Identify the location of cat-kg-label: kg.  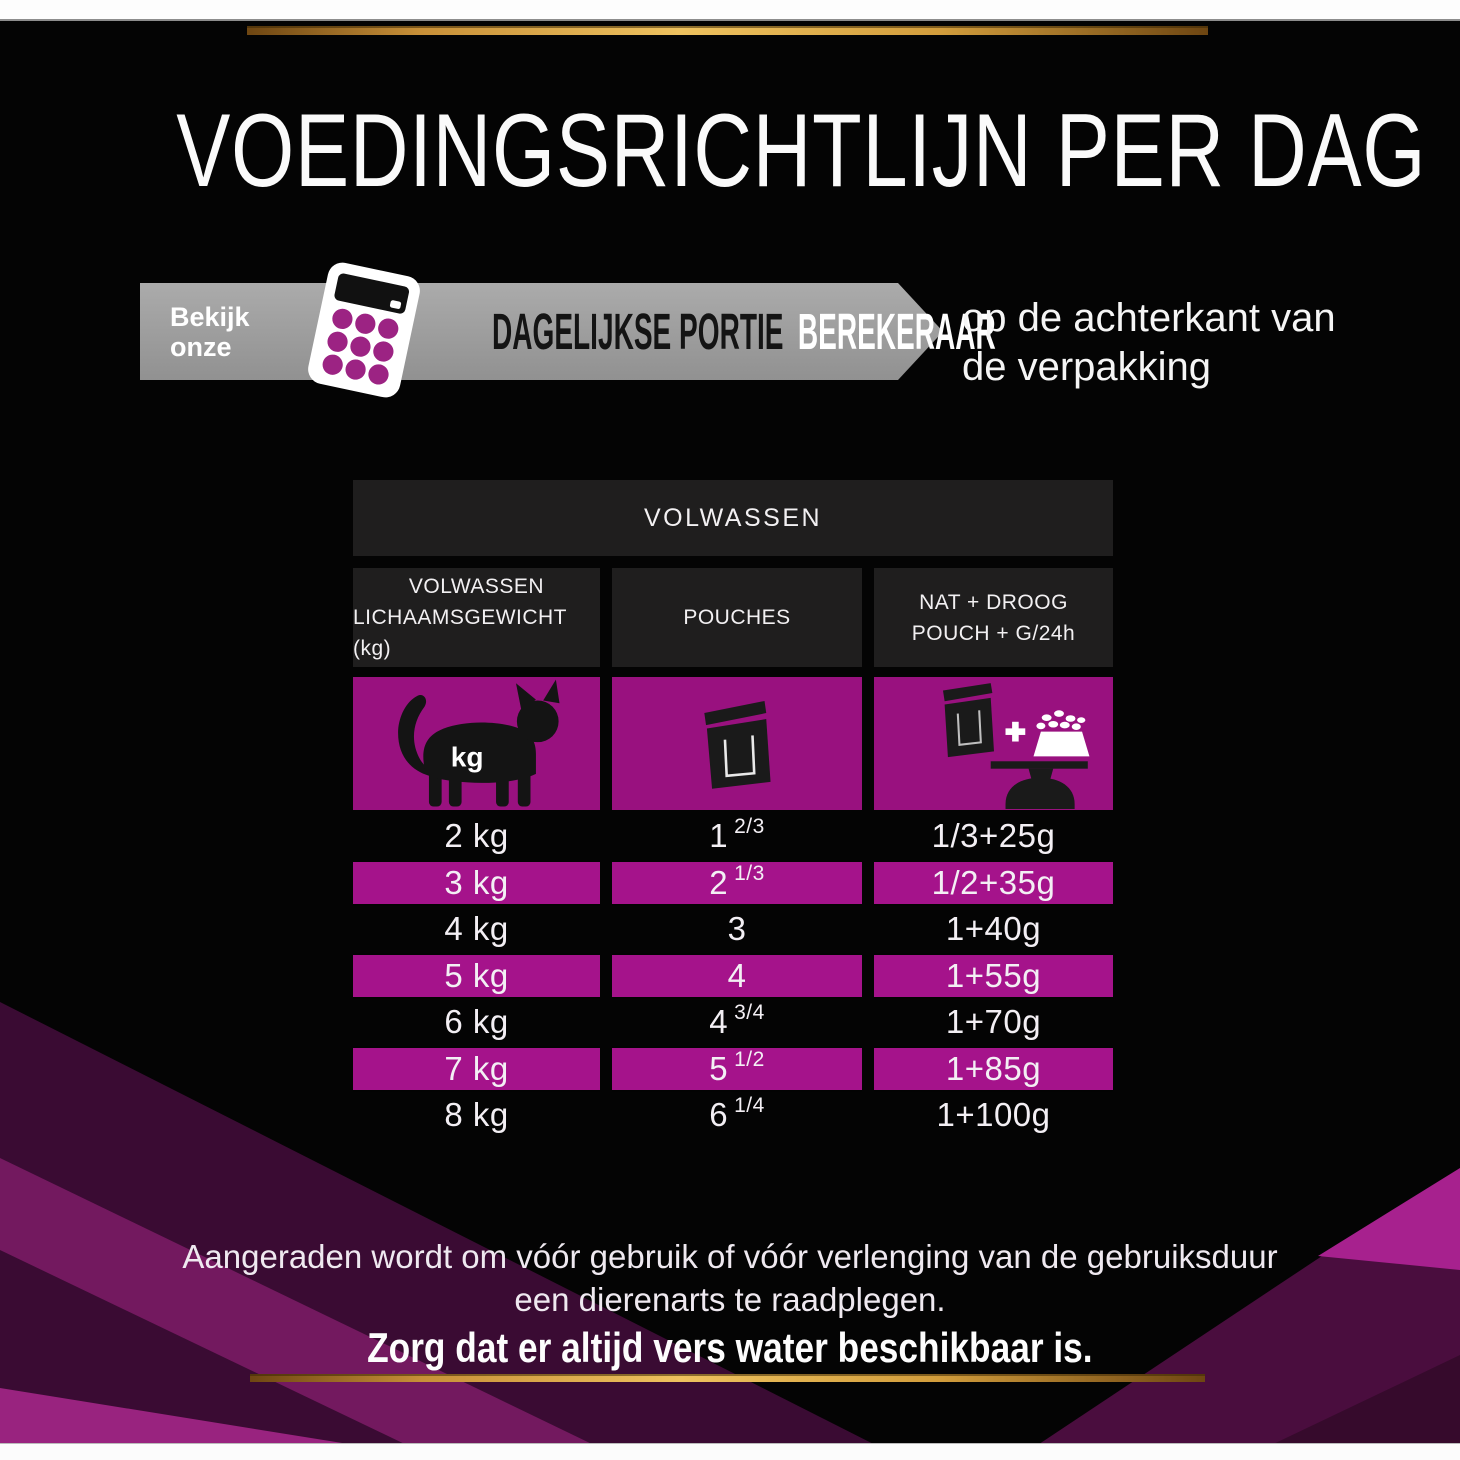
(466, 756).